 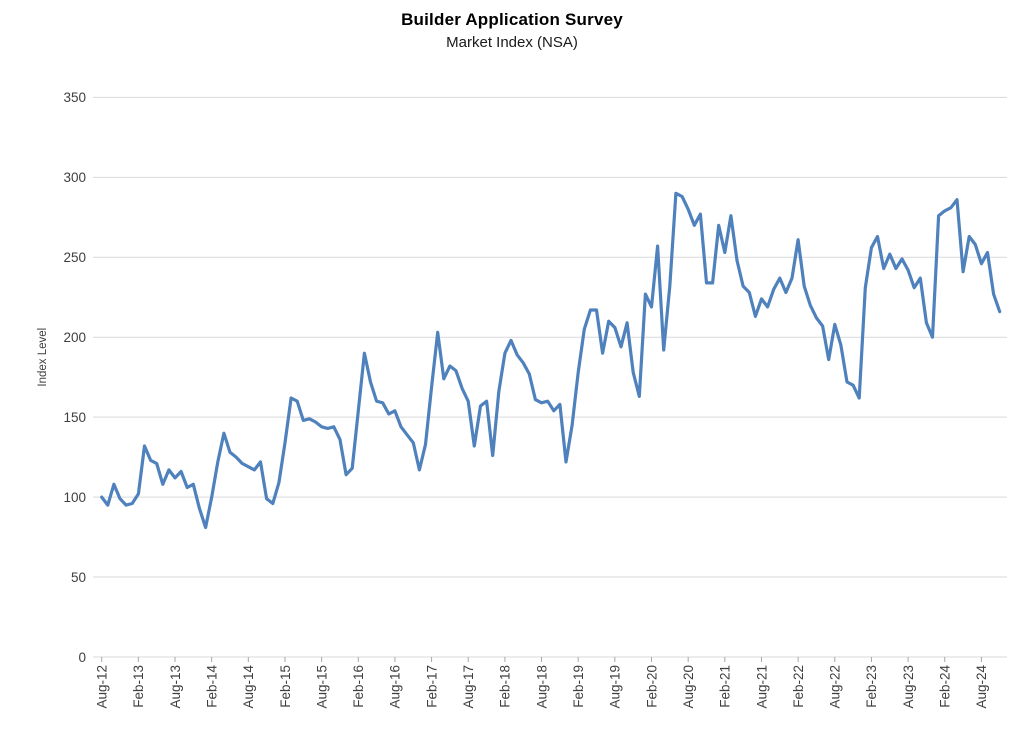 I want to click on x-tick-label: Feb-21, so click(x=725, y=686).